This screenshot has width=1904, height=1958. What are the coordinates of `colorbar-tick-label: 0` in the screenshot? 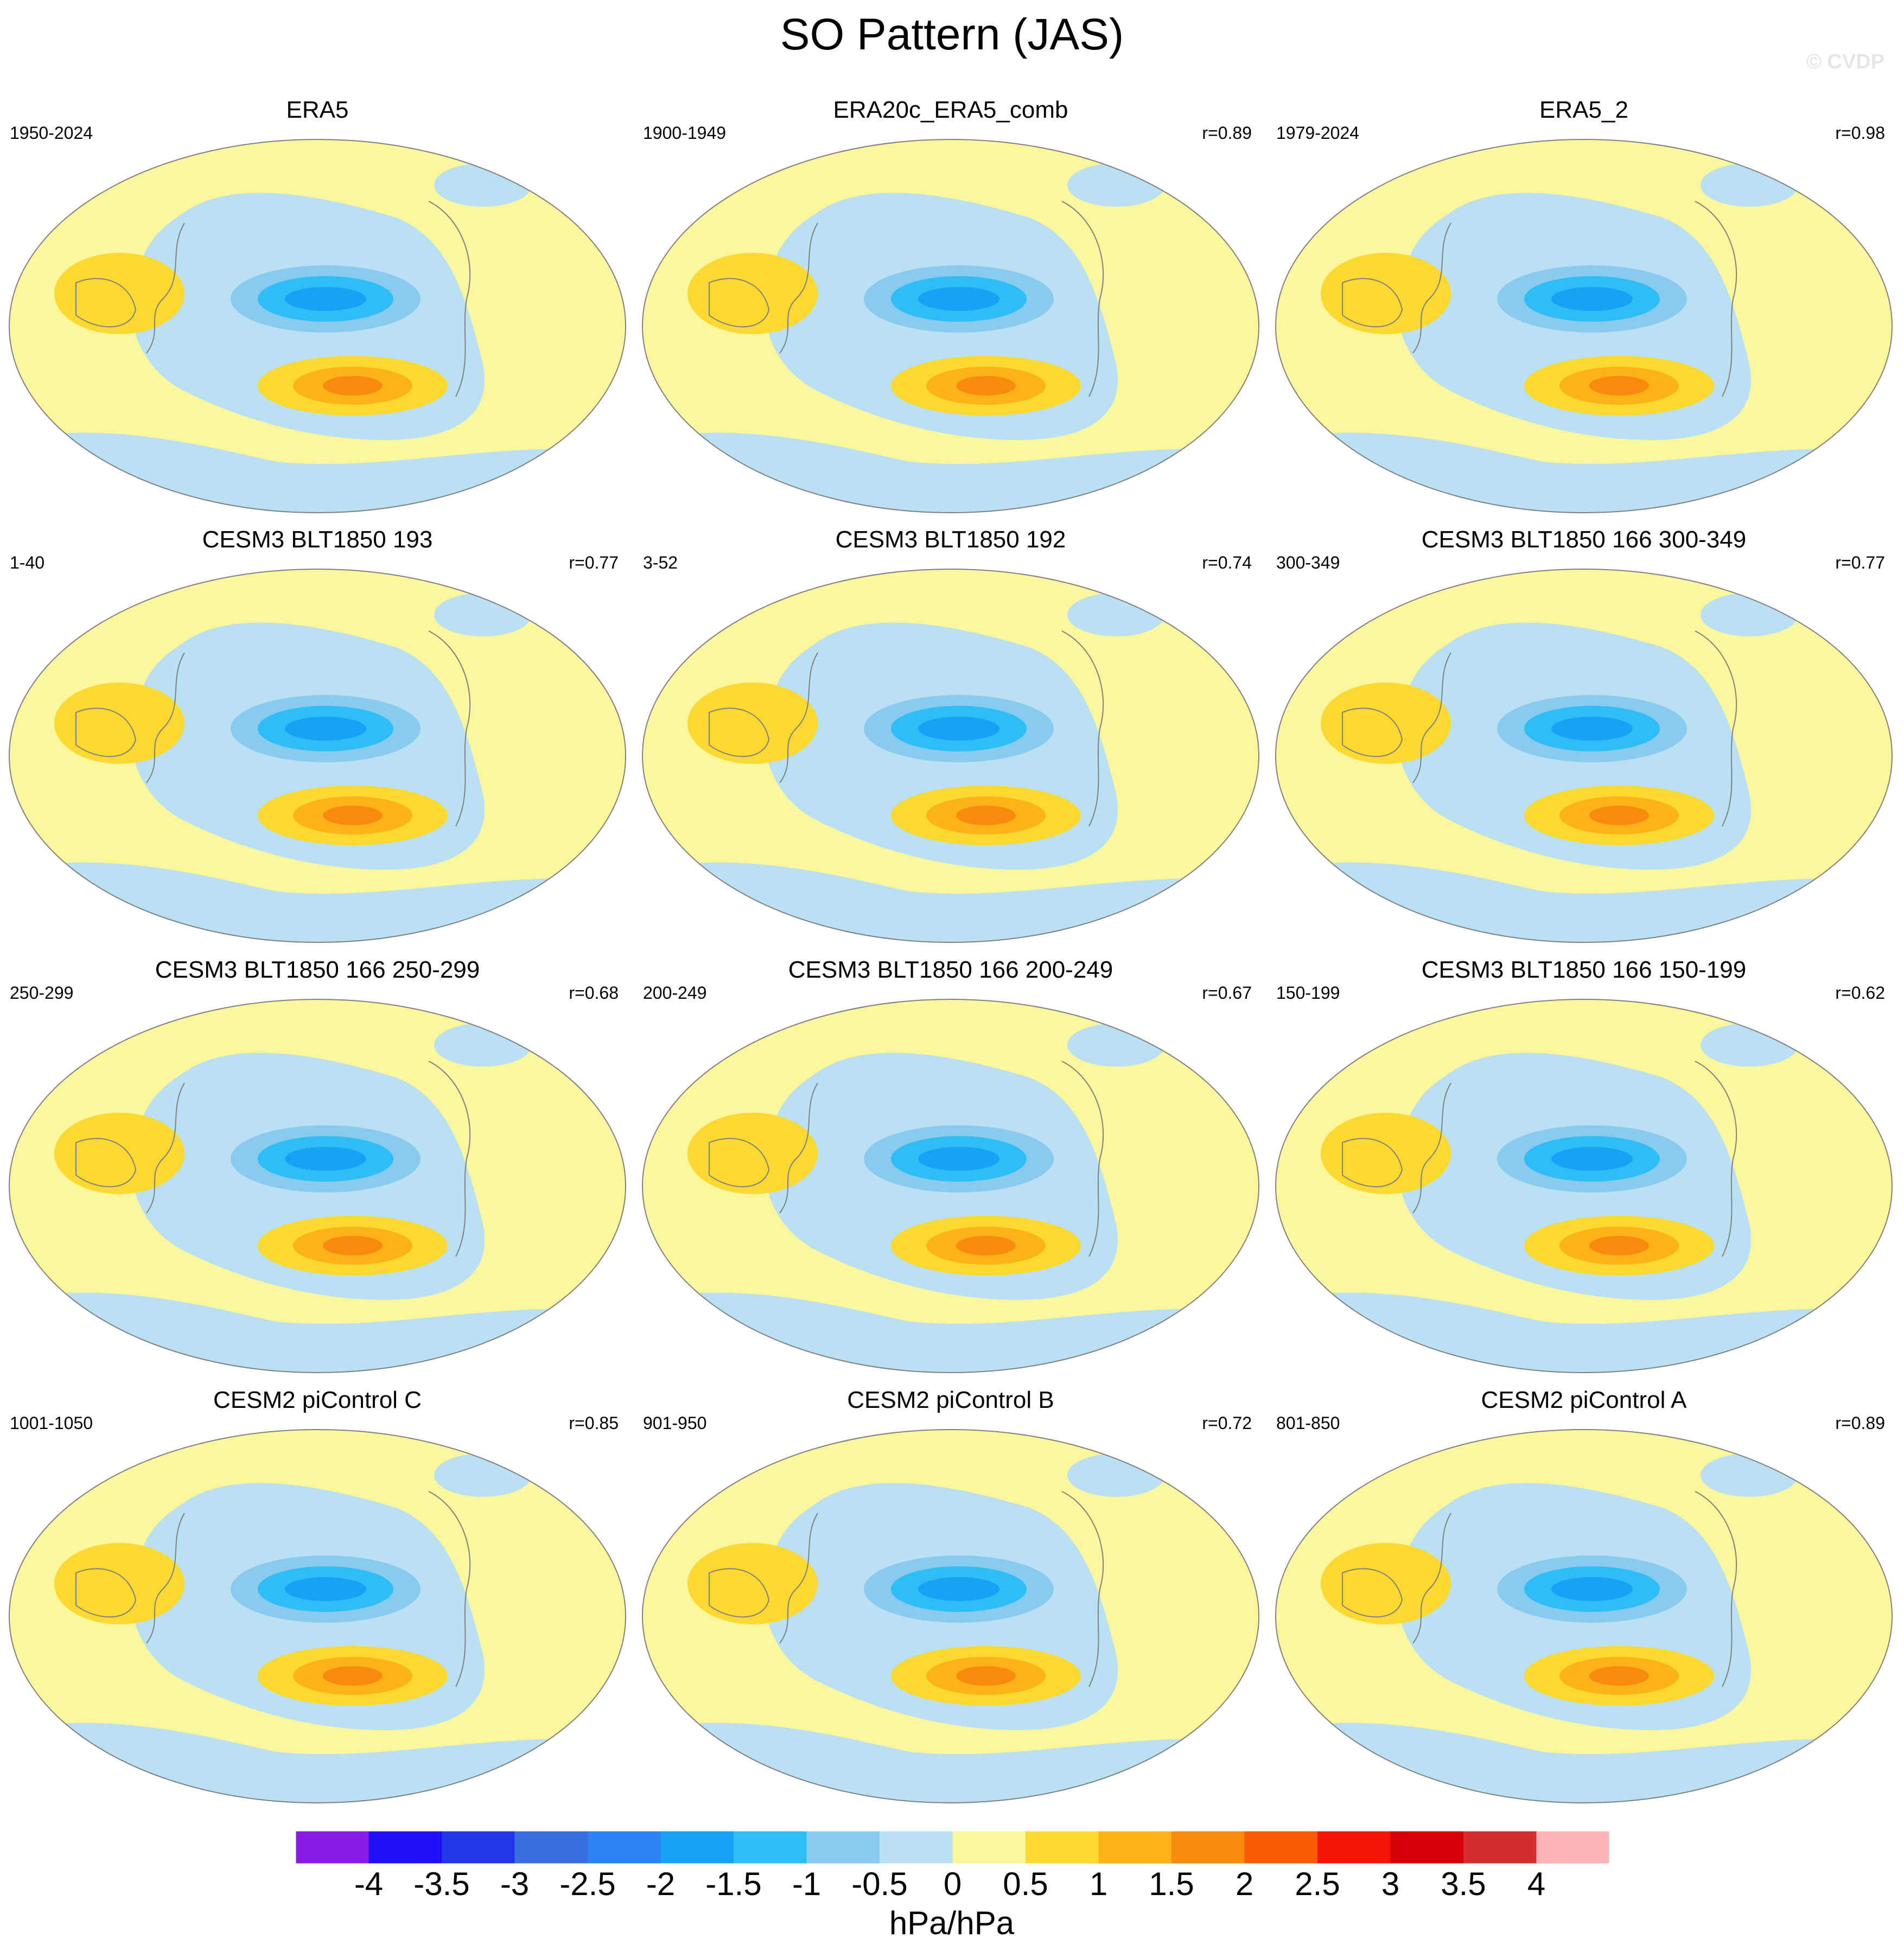 It's located at (952, 1884).